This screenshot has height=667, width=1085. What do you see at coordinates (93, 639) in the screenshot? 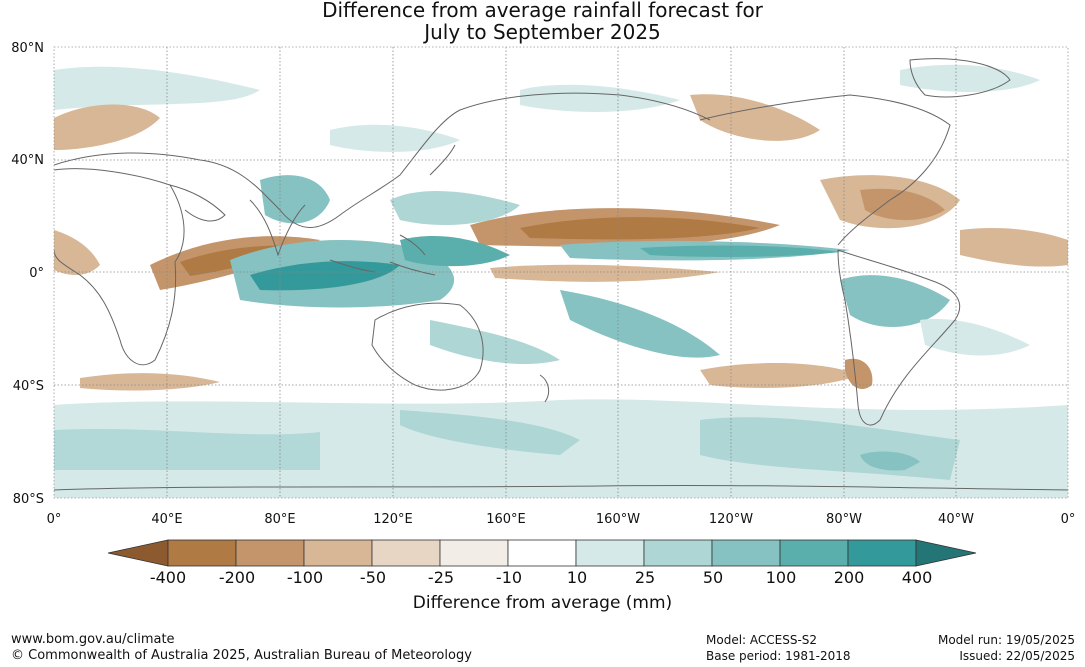
I see `website-text: www.bom.gov.au/climate` at bounding box center [93, 639].